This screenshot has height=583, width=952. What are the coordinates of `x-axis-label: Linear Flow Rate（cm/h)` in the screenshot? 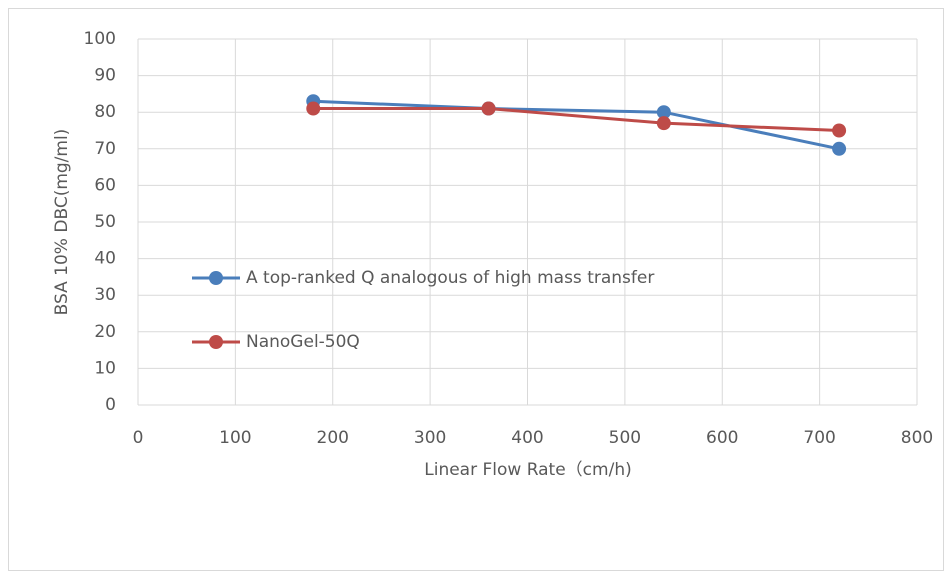 It's located at (527, 470).